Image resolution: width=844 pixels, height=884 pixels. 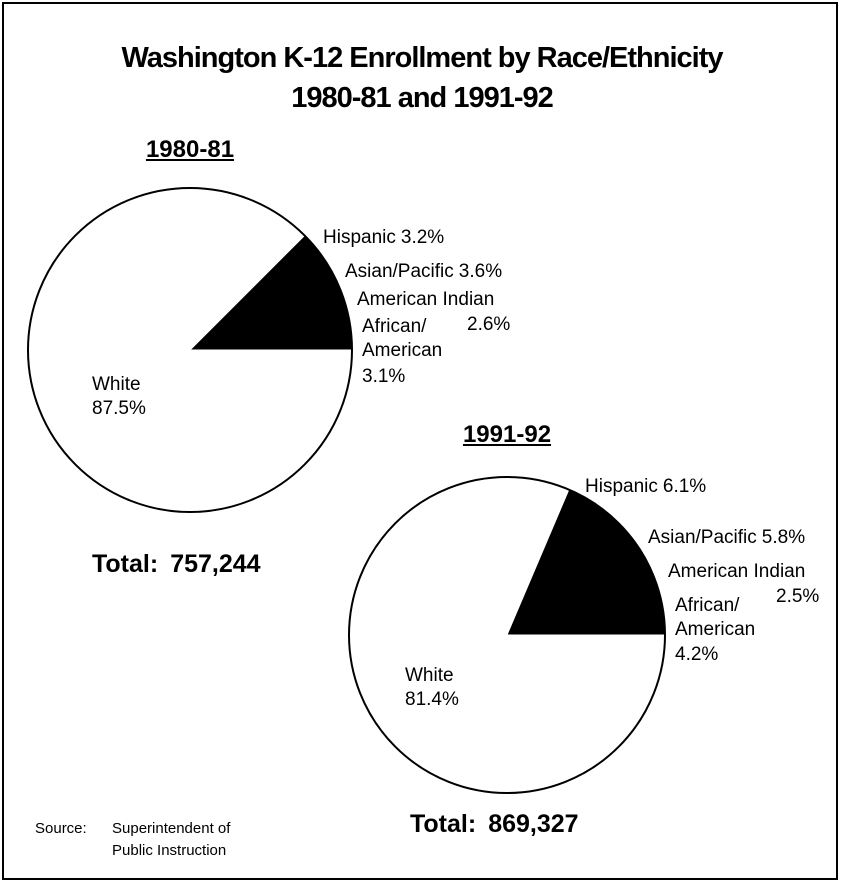 I want to click on slice-label: White 87.5%, so click(x=119, y=397).